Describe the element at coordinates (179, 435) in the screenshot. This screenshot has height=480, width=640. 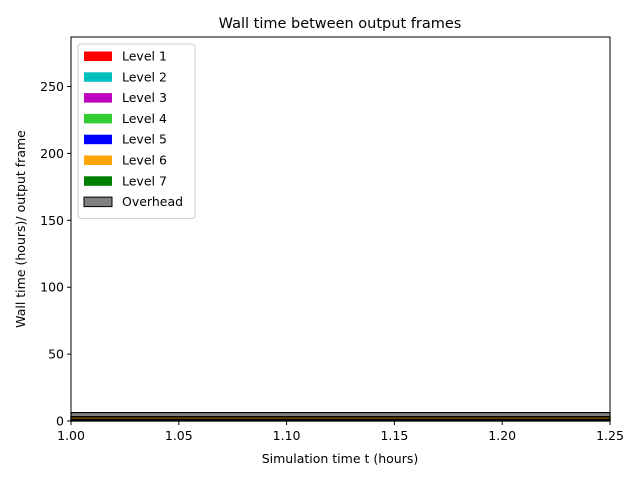
I see `x-tick-label: 1.05` at that location.